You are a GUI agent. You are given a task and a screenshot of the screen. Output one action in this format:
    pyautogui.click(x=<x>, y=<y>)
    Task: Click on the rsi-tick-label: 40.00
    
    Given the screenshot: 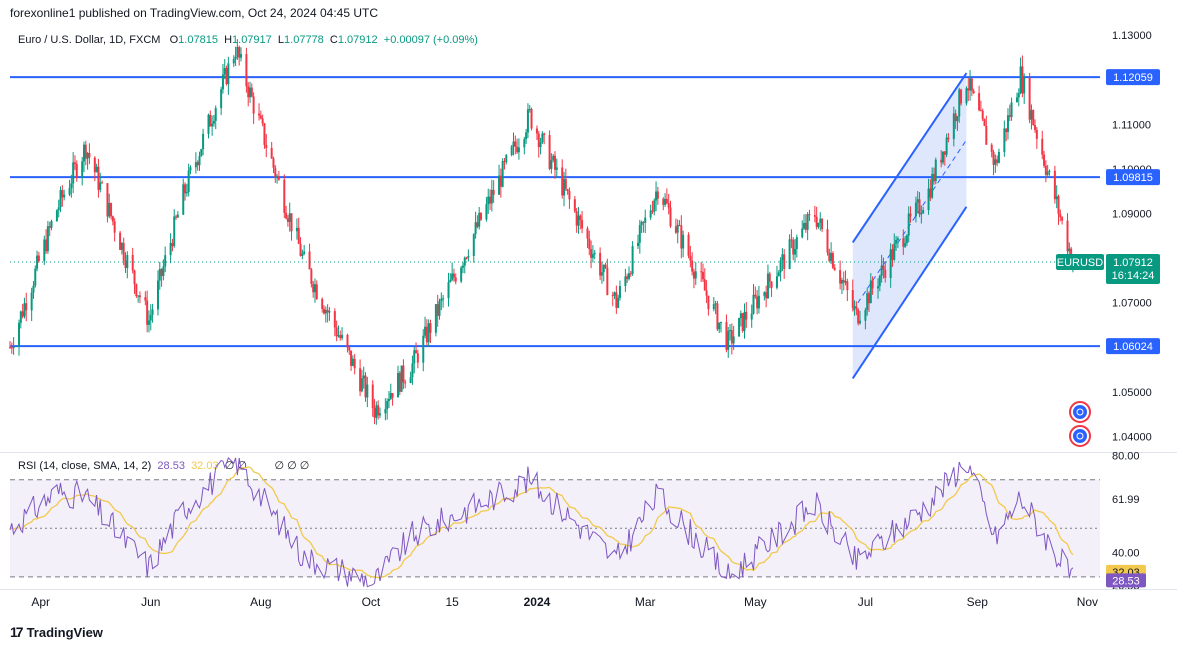 What is the action you would take?
    pyautogui.click(x=1126, y=554)
    